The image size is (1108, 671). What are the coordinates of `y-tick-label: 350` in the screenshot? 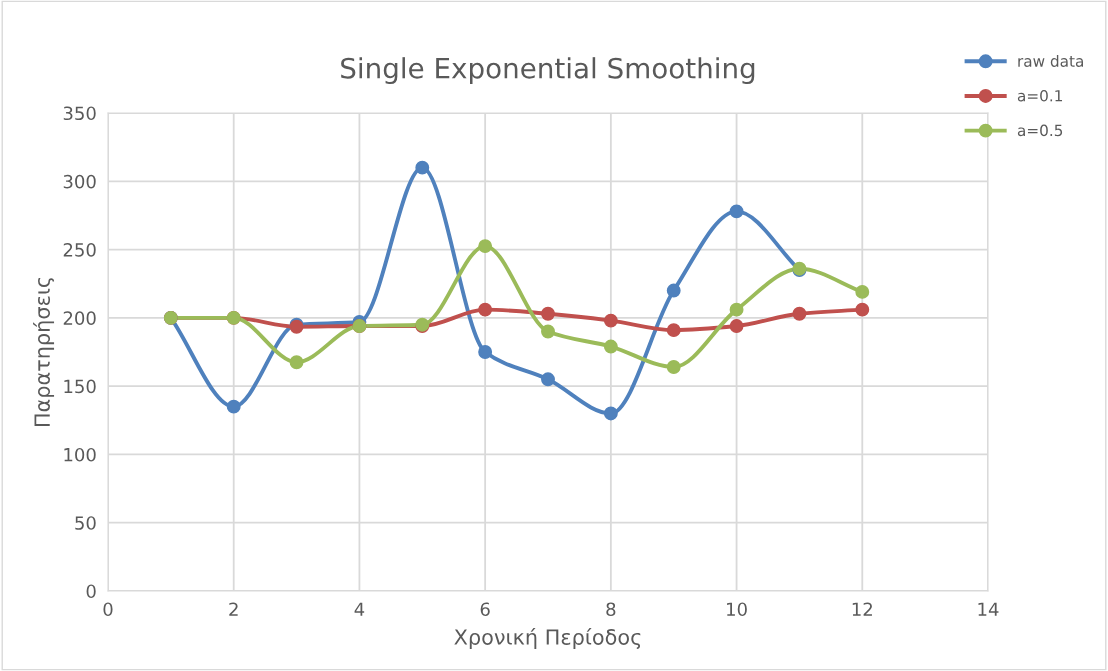 It's located at (79, 113).